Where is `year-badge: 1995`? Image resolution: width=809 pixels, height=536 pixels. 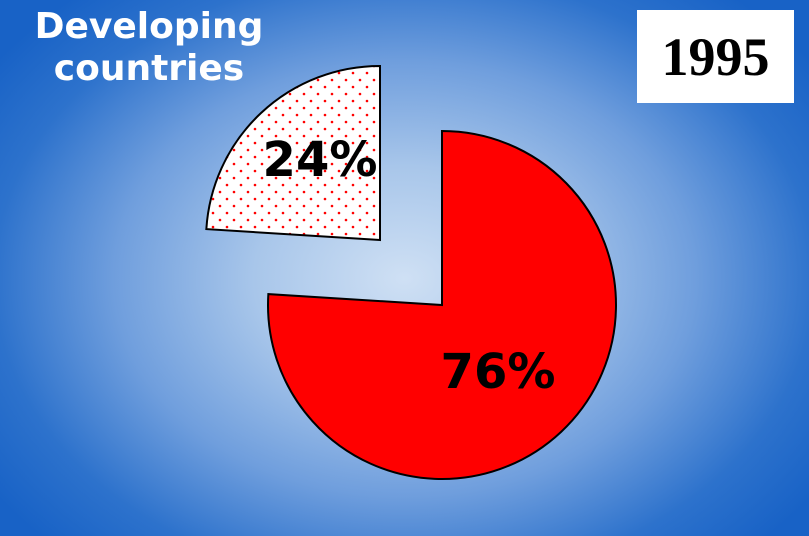 year-badge: 1995 is located at coordinates (715, 56).